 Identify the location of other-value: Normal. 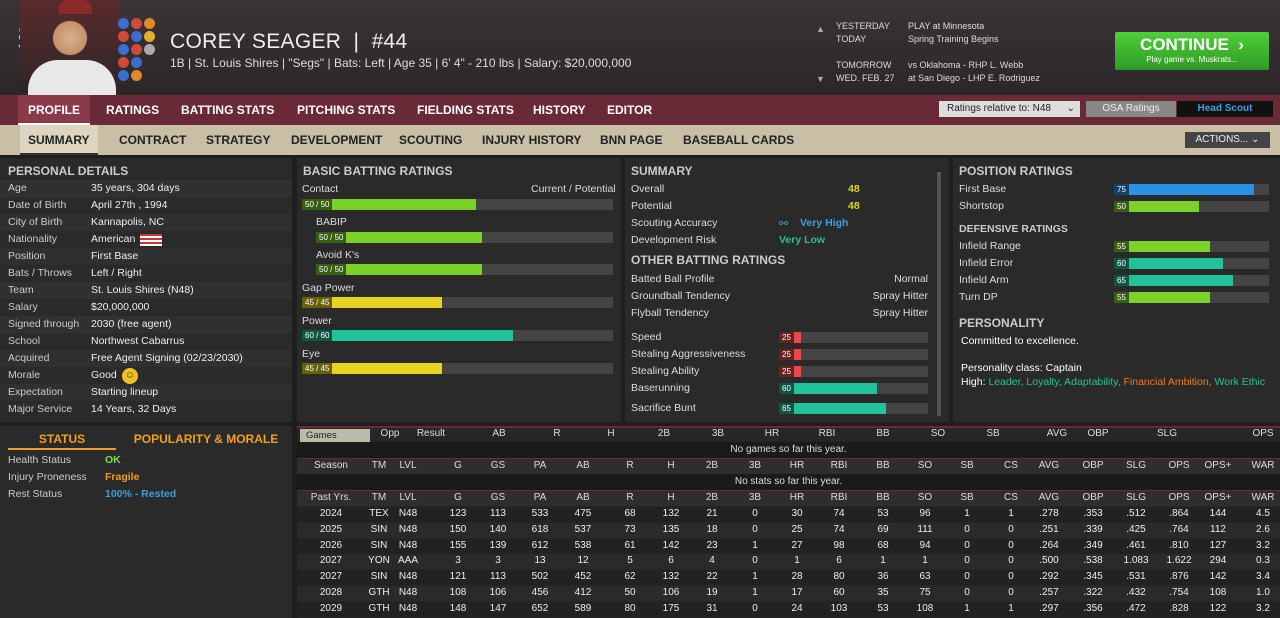
(911, 279).